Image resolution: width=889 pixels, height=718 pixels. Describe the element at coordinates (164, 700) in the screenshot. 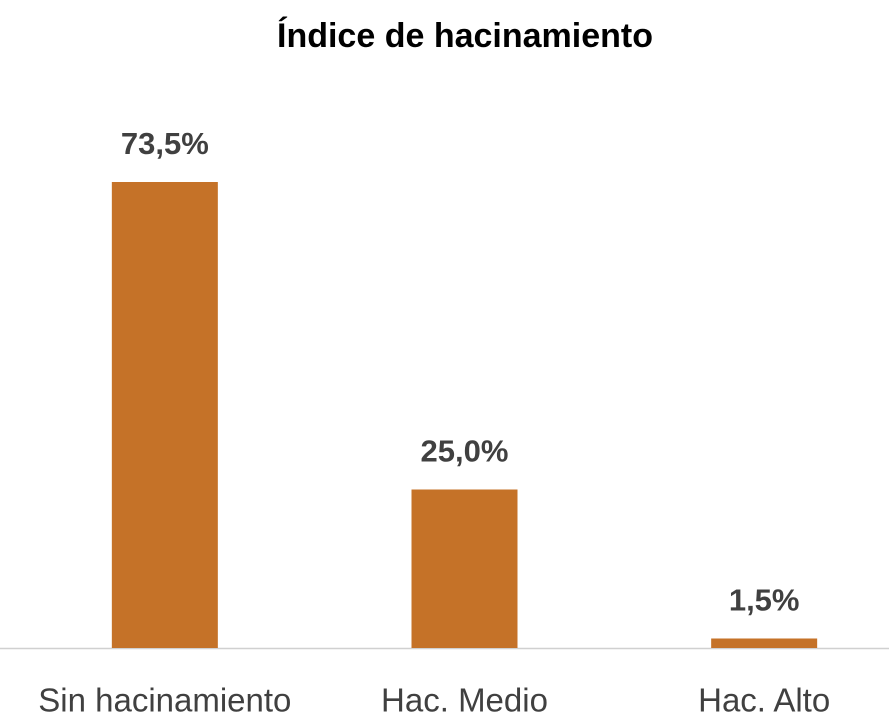

I see `x-tick-label: Sin hacinamiento` at that location.